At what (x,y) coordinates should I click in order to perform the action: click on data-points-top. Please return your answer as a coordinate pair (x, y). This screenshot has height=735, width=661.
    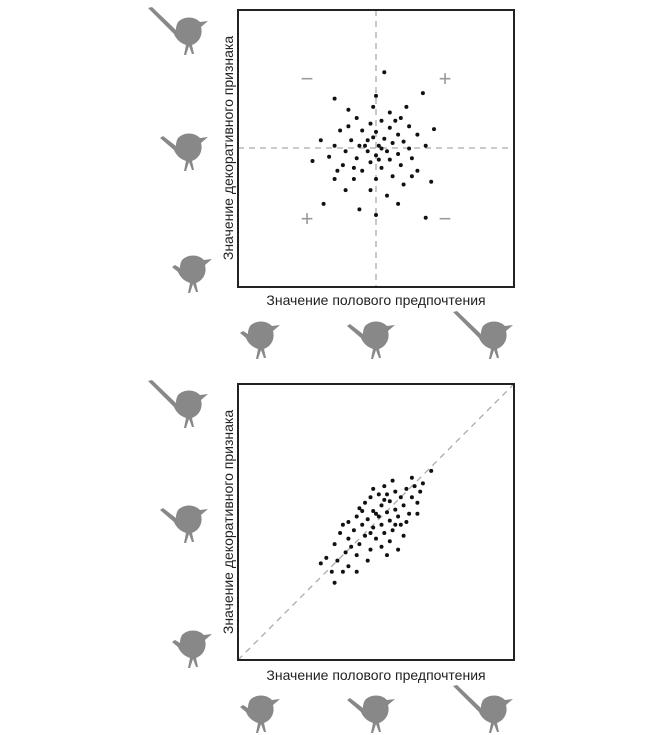
    Looking at the image, I should click on (373, 145).